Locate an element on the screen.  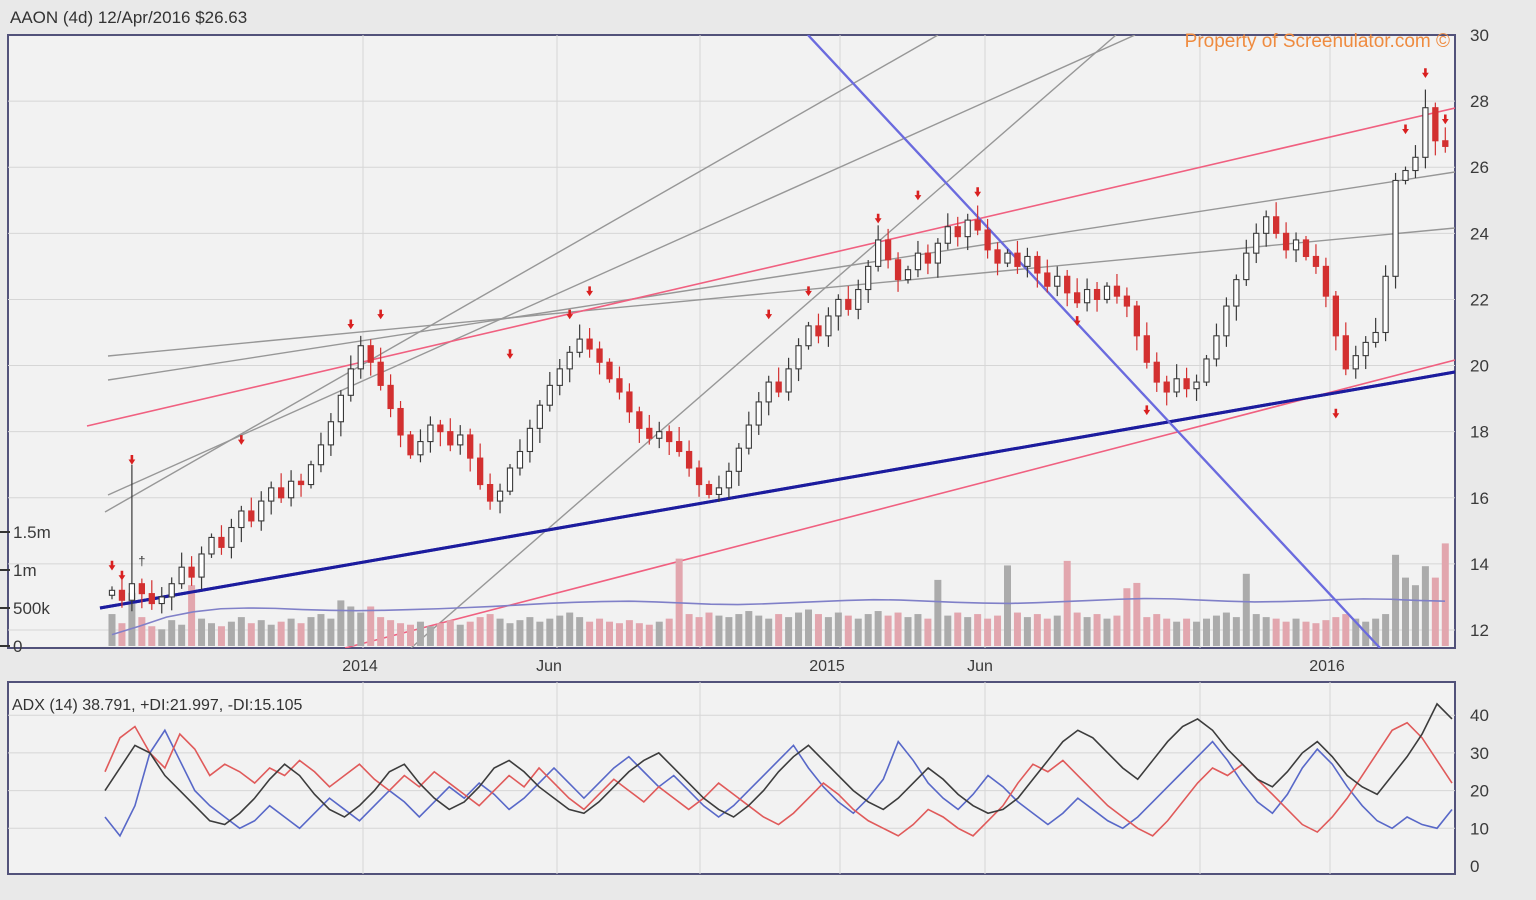
price-axis-label: 24 is located at coordinates (1479, 233).